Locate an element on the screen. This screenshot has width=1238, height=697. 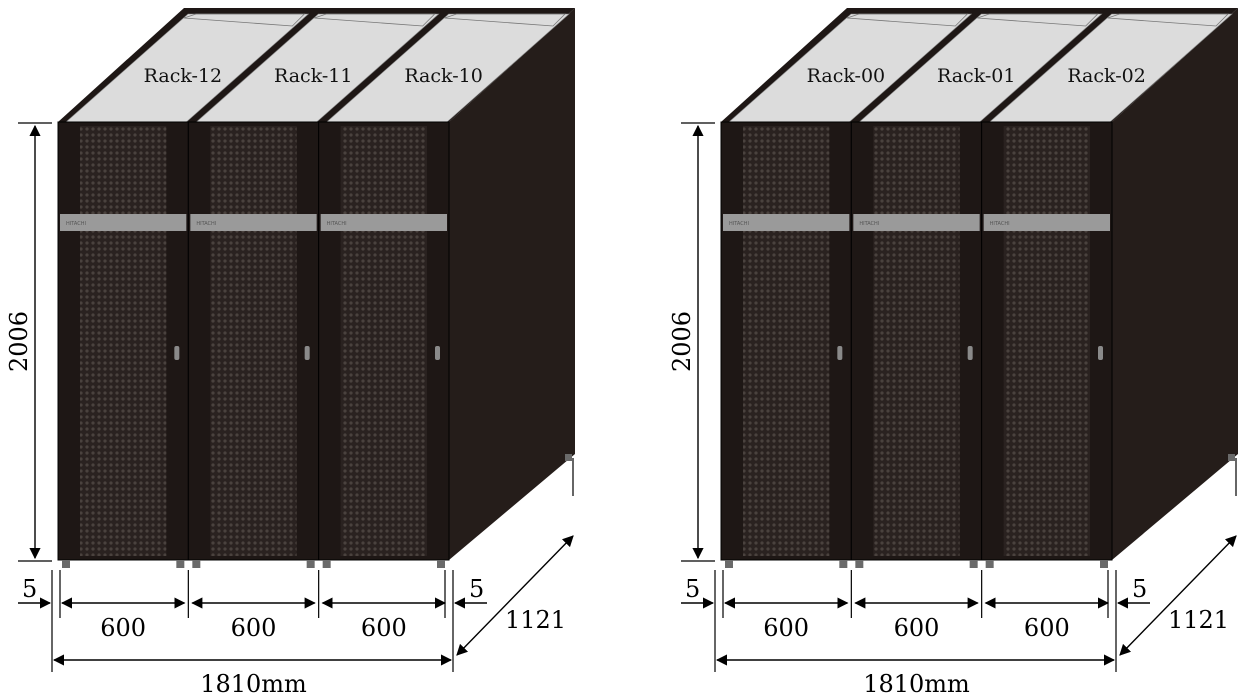
rack-label: Rack-01 is located at coordinates (976, 76).